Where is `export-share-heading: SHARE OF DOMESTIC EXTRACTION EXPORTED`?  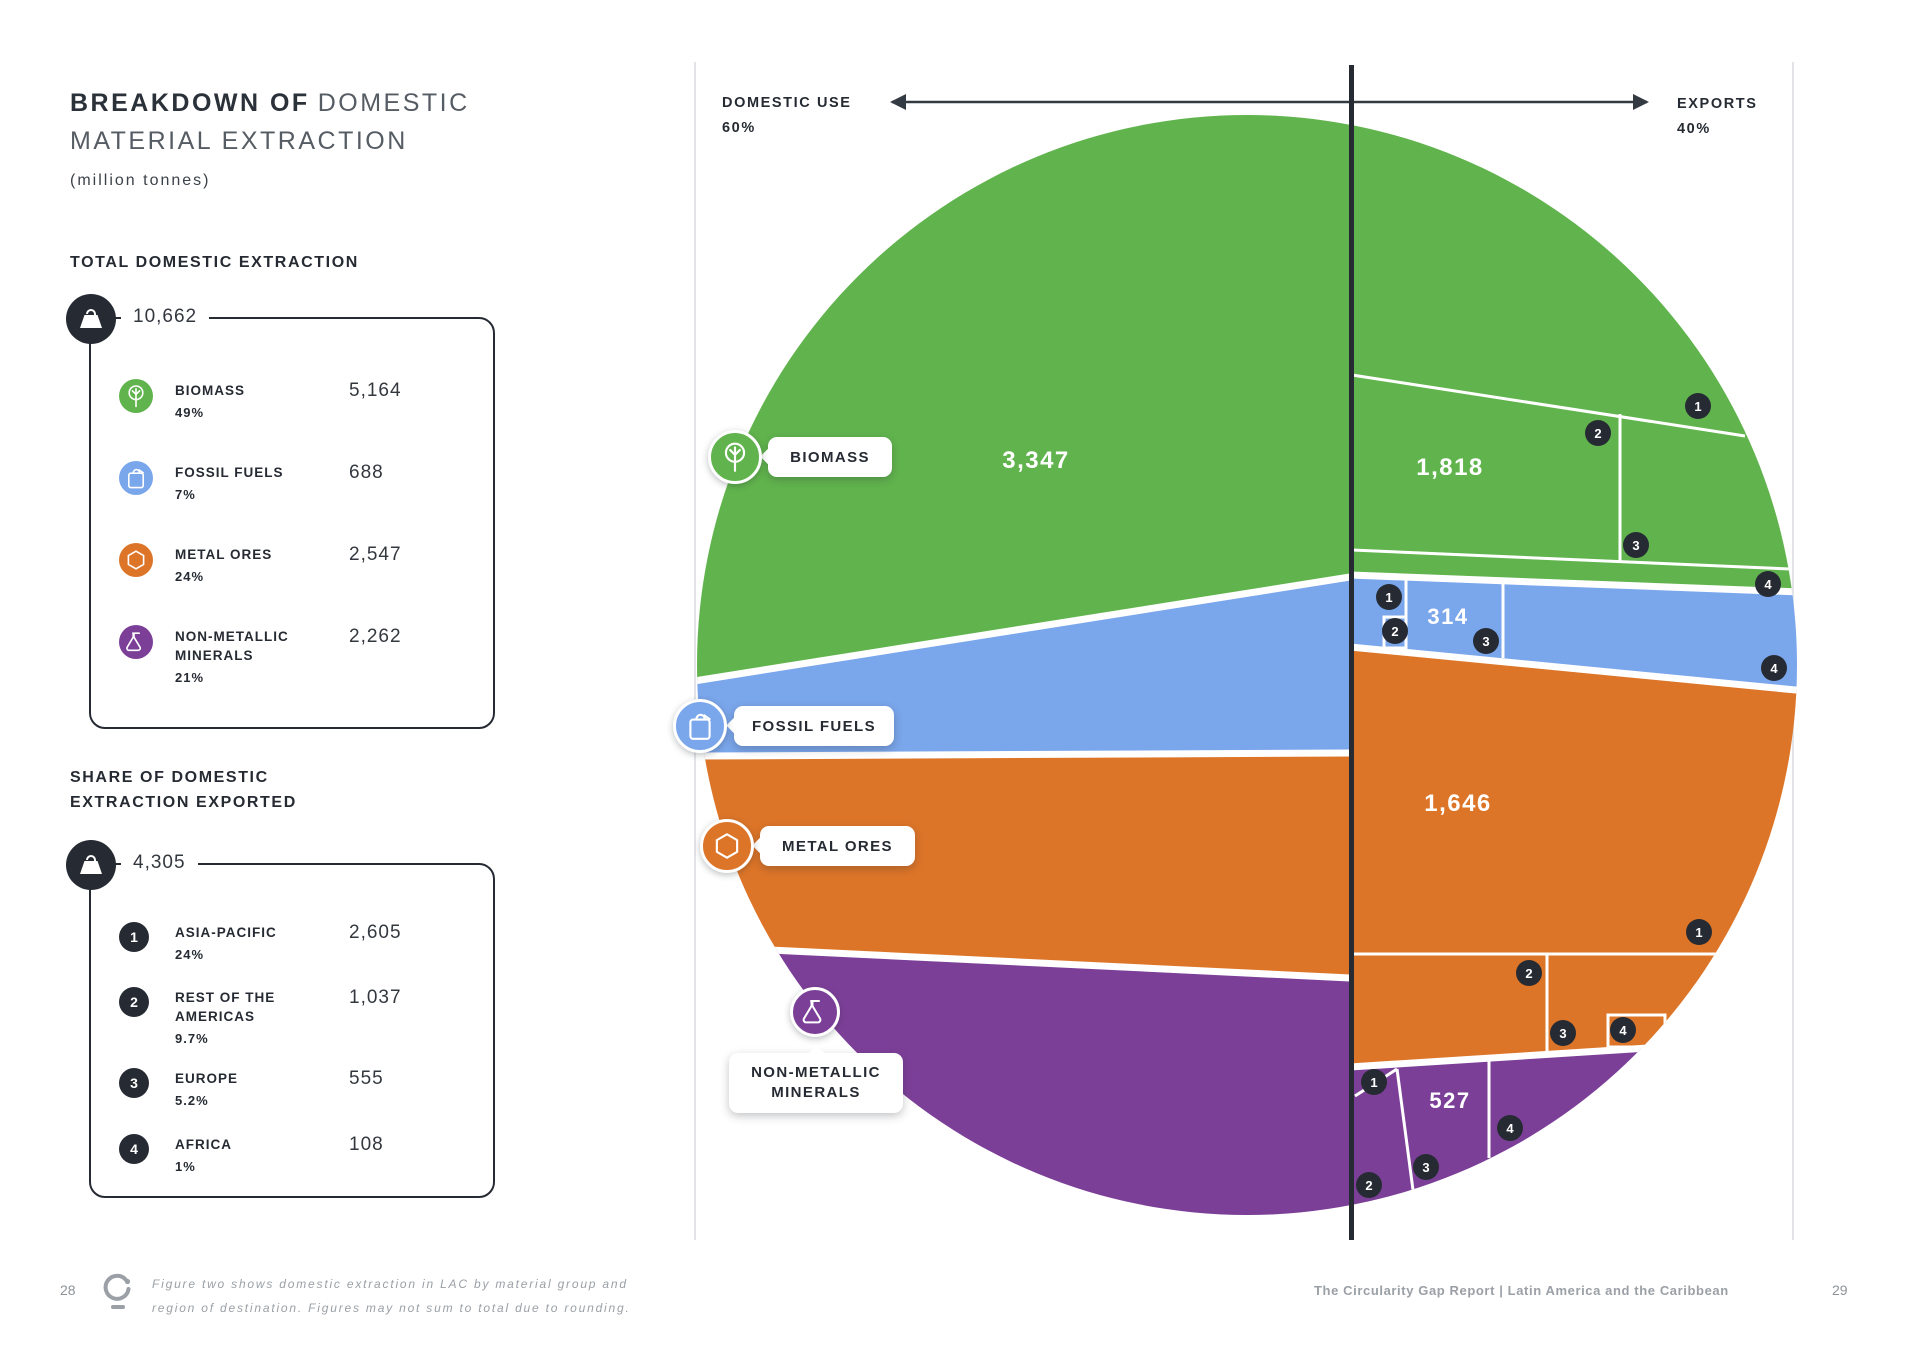 export-share-heading: SHARE OF DOMESTIC EXTRACTION EXPORTED is located at coordinates (183, 790).